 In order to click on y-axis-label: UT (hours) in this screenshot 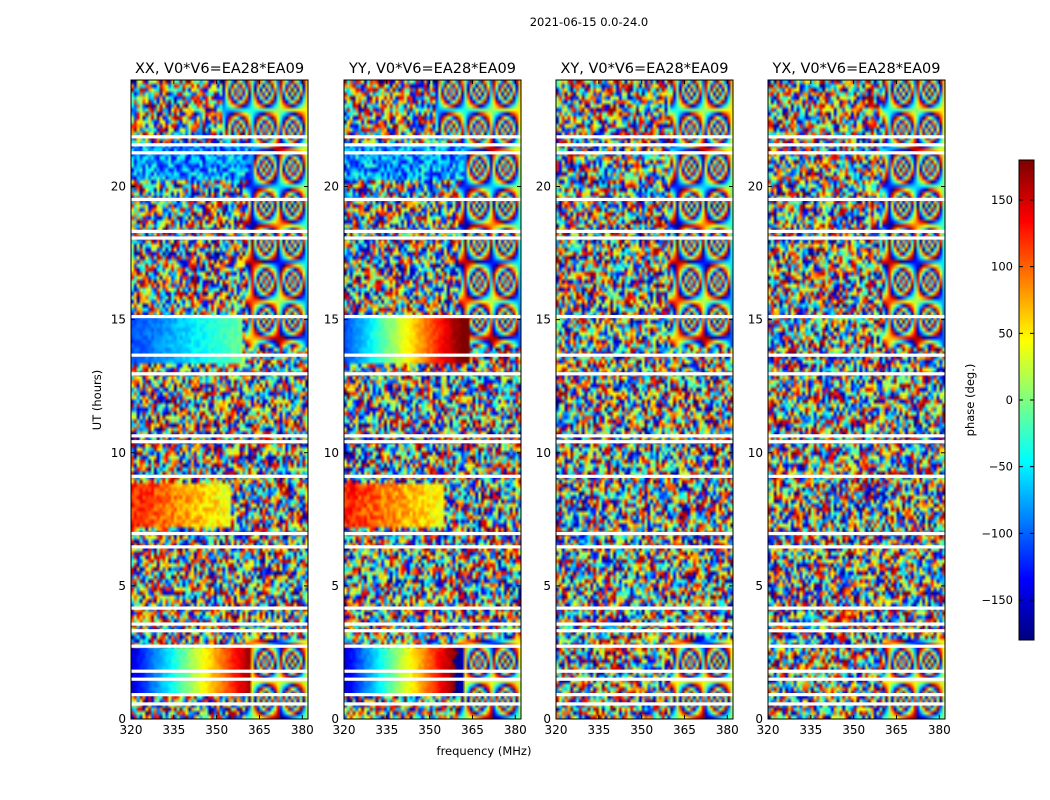, I will do `click(97, 400)`.